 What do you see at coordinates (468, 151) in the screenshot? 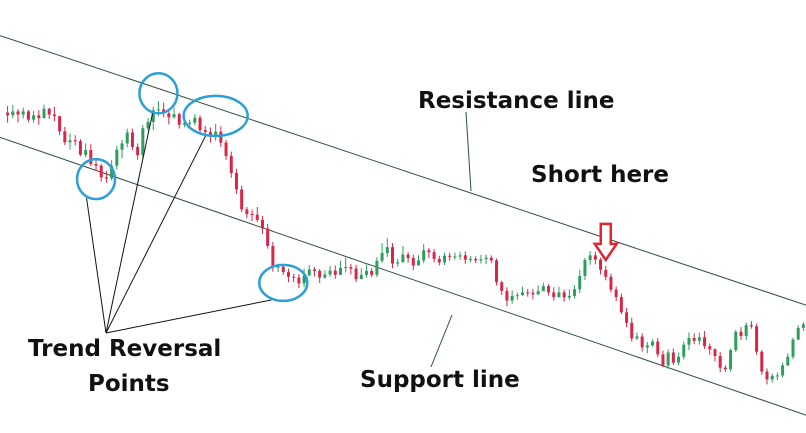
I see `resistance-label-leader` at bounding box center [468, 151].